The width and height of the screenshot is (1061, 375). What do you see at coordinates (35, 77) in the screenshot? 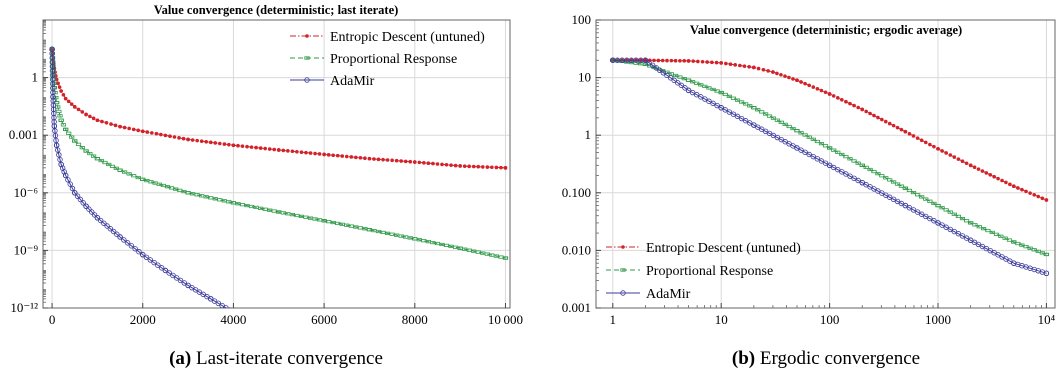
I see `y-tick-label: 1` at bounding box center [35, 77].